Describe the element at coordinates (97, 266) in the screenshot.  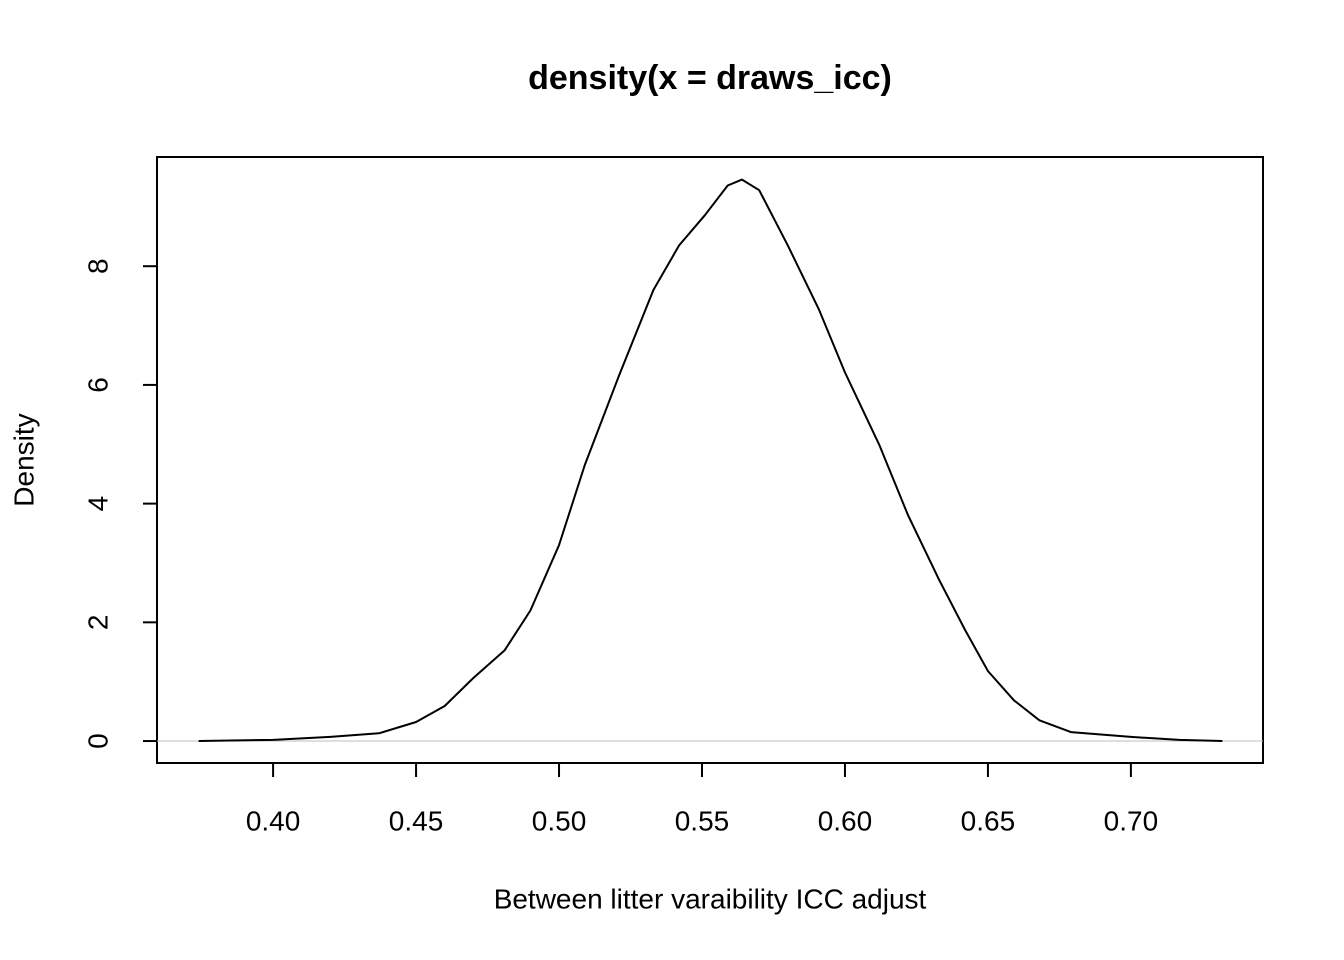
I see `y-tick-label: 8` at that location.